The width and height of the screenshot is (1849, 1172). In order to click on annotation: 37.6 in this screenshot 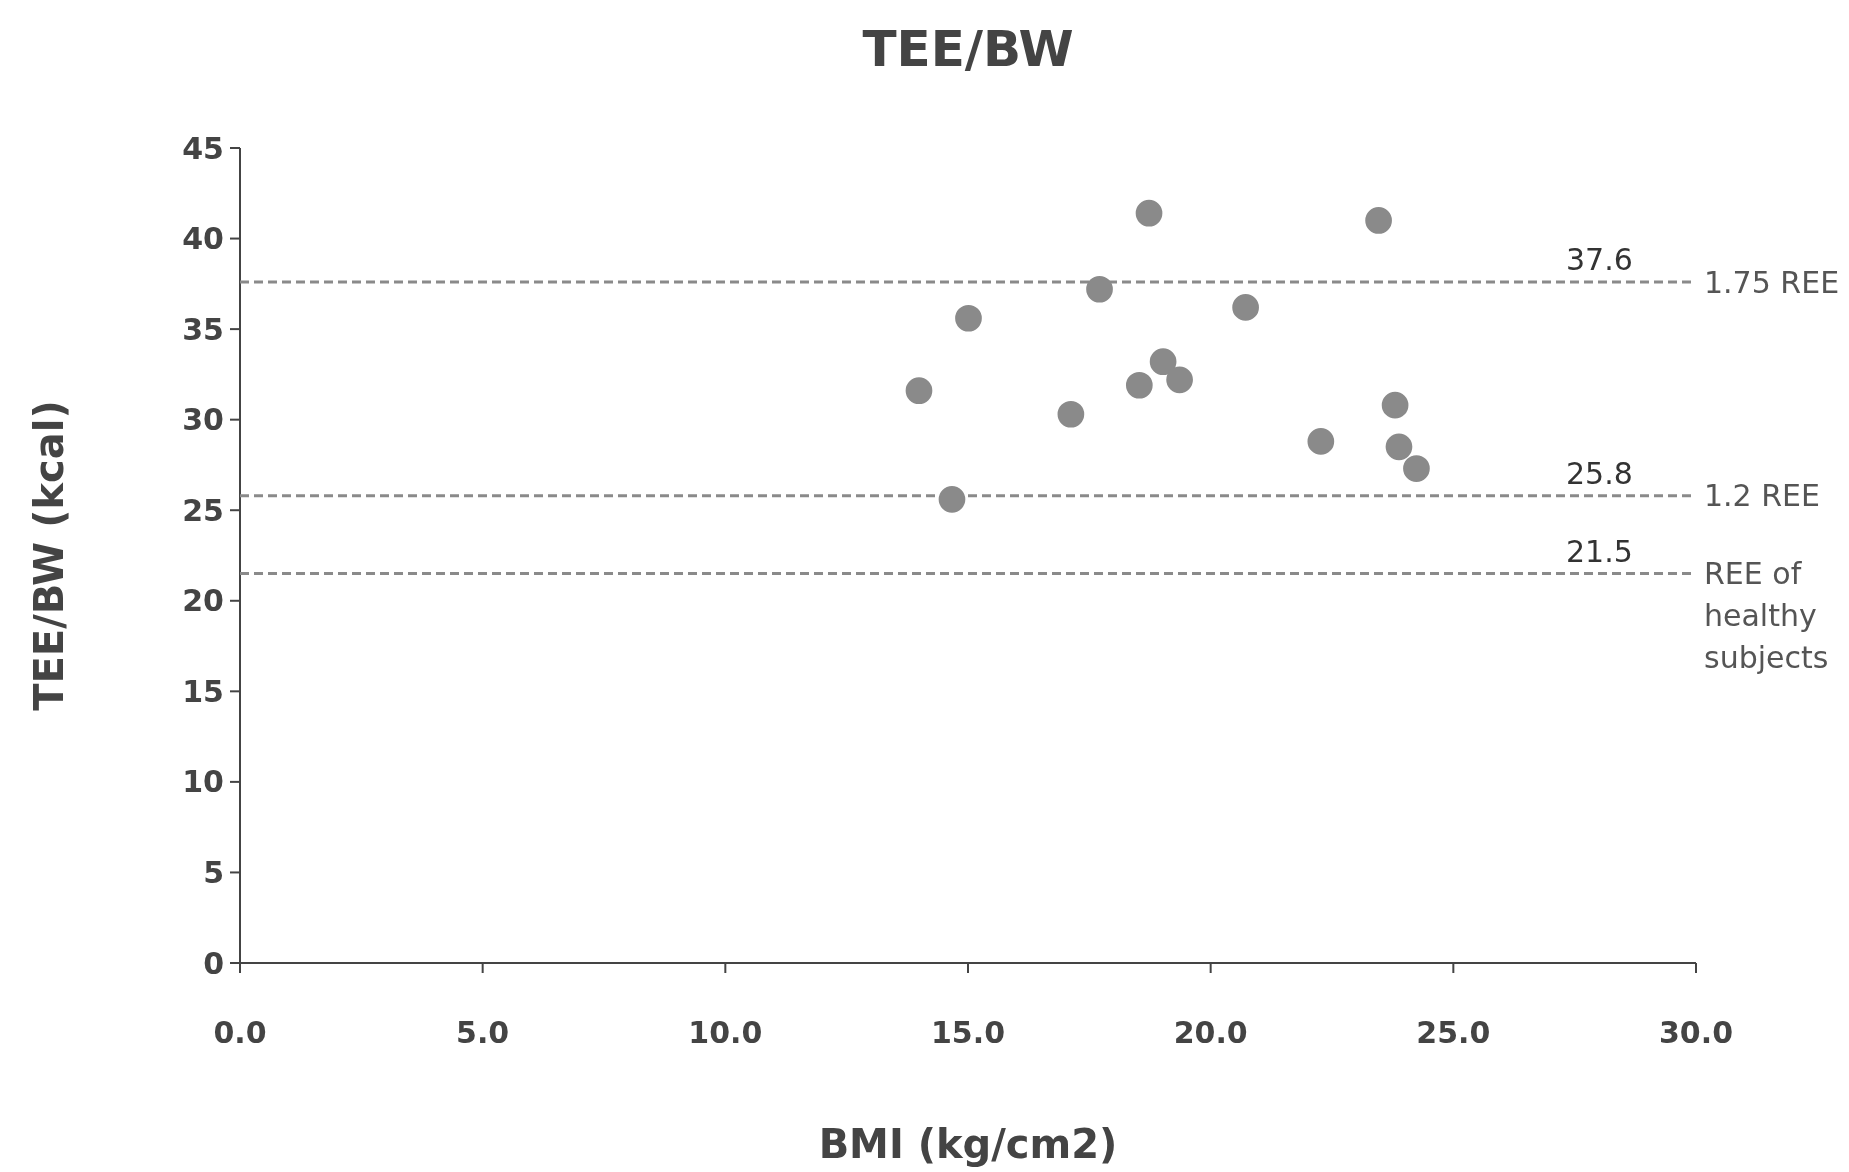, I will do `click(1599, 260)`.